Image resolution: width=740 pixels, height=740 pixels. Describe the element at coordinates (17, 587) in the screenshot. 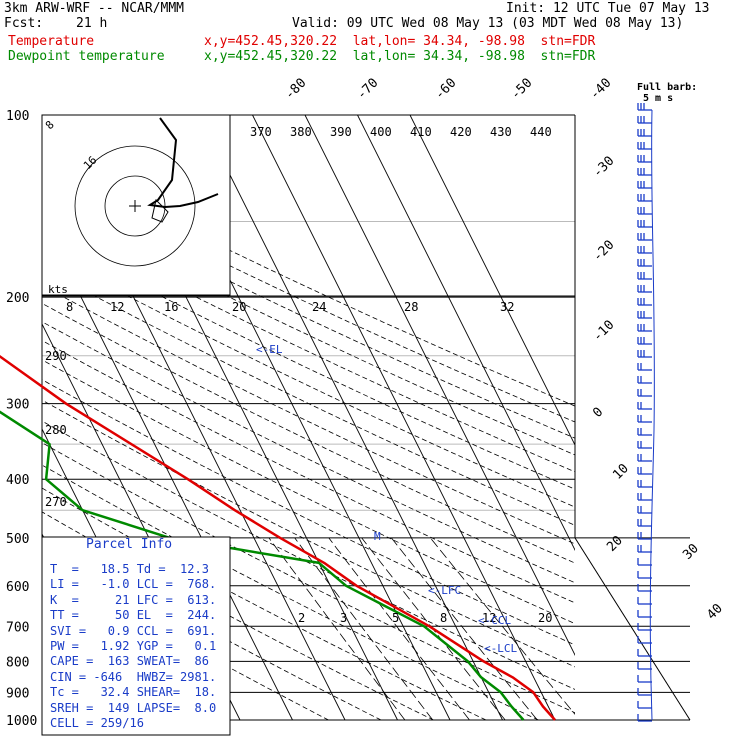

I see `pressure-label: 600` at that location.